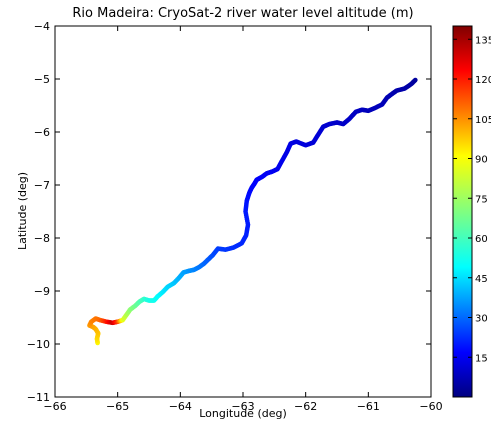  Describe the element at coordinates (481, 279) in the screenshot. I see `colorbar-tick-label: 45` at that location.